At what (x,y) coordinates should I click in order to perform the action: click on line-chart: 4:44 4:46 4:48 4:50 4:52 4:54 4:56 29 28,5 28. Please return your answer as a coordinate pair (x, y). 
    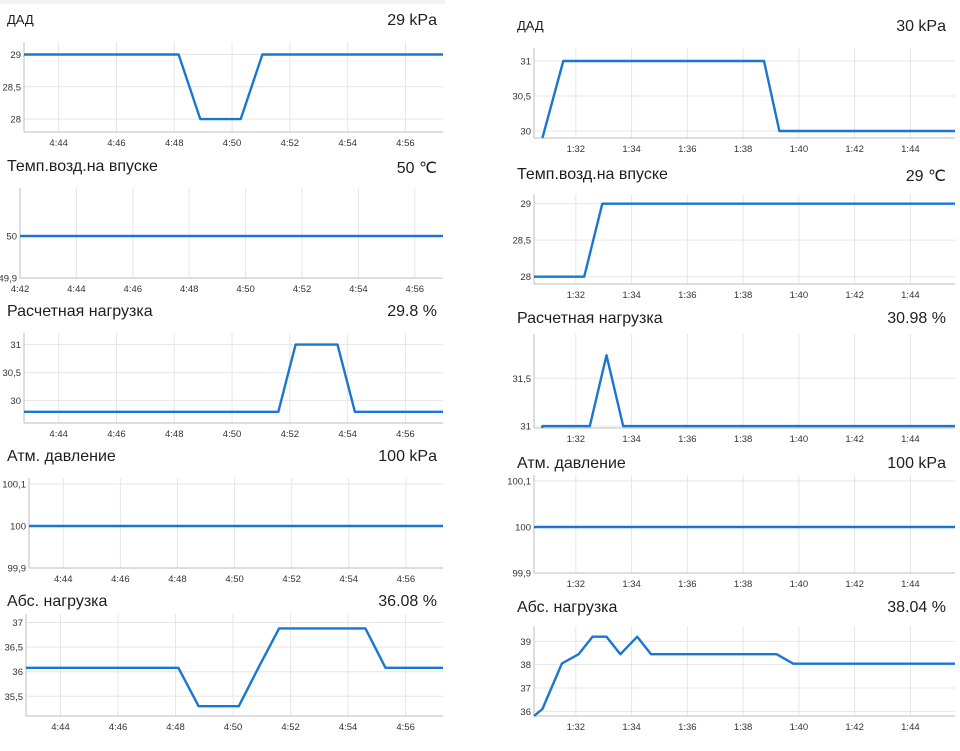
    Looking at the image, I should click on (240, 96).